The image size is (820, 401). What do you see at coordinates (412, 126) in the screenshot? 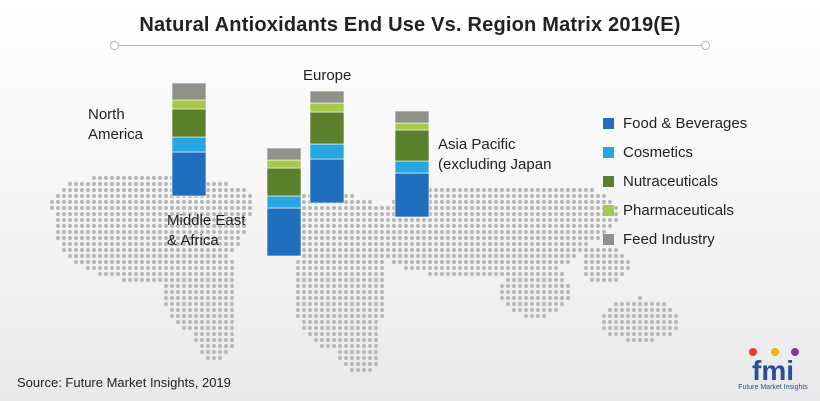
I see `bar-asia-pacific-excluding-japan-pharmaceuticals` at bounding box center [412, 126].